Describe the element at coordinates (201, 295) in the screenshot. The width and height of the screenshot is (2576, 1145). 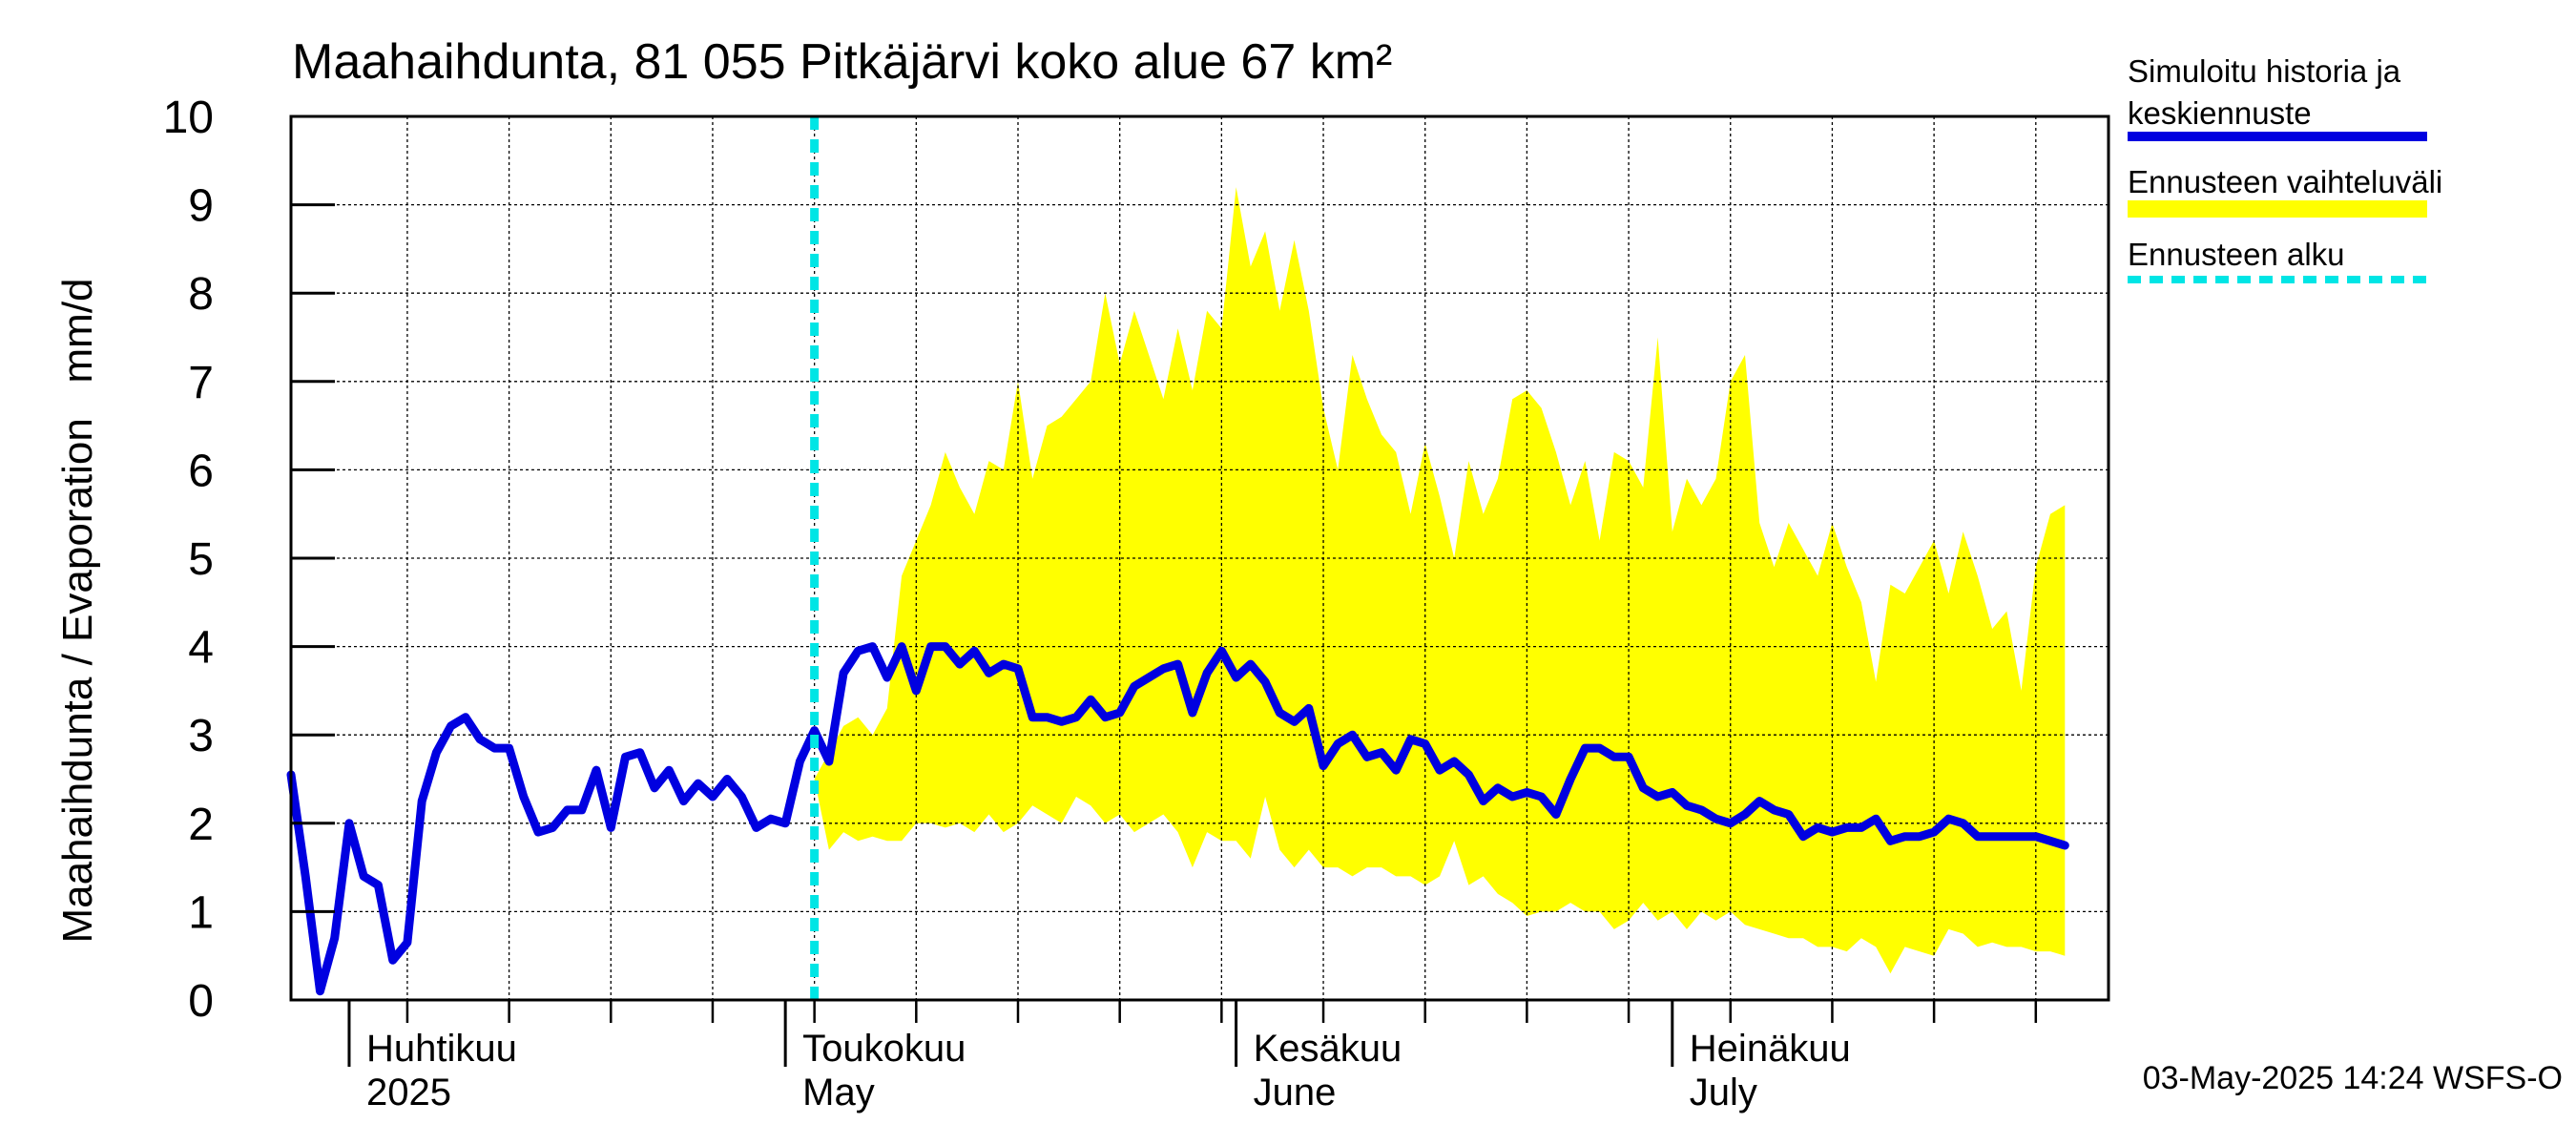
I see `y-tick-label: 8` at that location.